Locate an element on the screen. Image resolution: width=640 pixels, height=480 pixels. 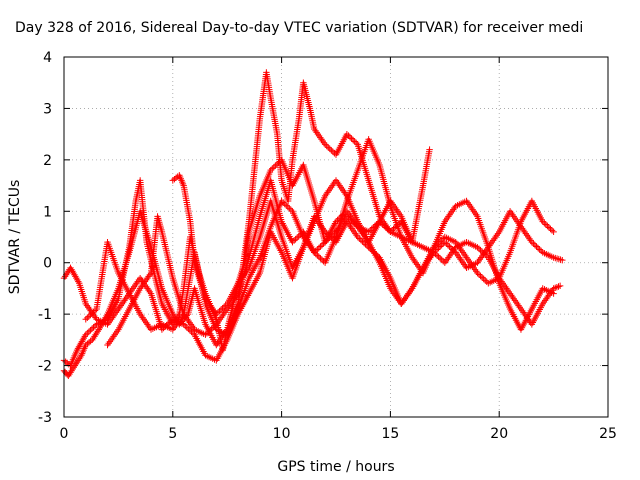
y-tick-label: 0 is located at coordinates (47, 264).